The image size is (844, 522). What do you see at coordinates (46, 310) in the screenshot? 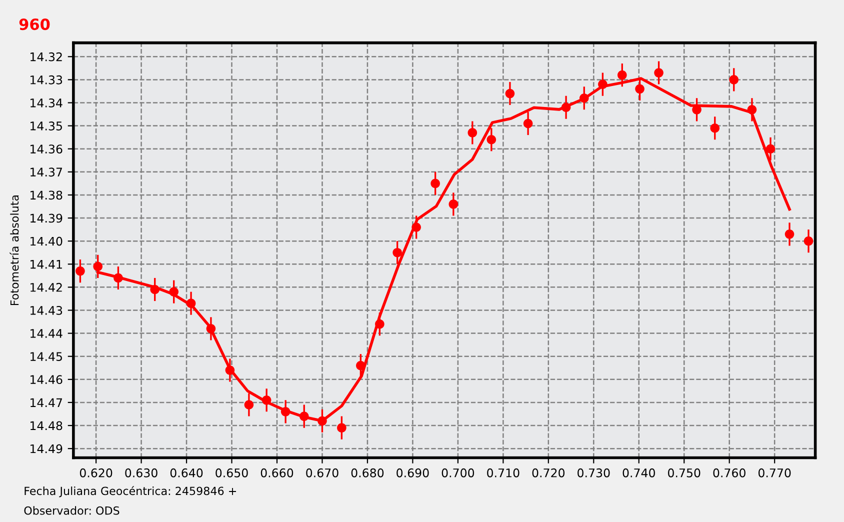
I see `y-tick-label: 14.43` at bounding box center [46, 310].